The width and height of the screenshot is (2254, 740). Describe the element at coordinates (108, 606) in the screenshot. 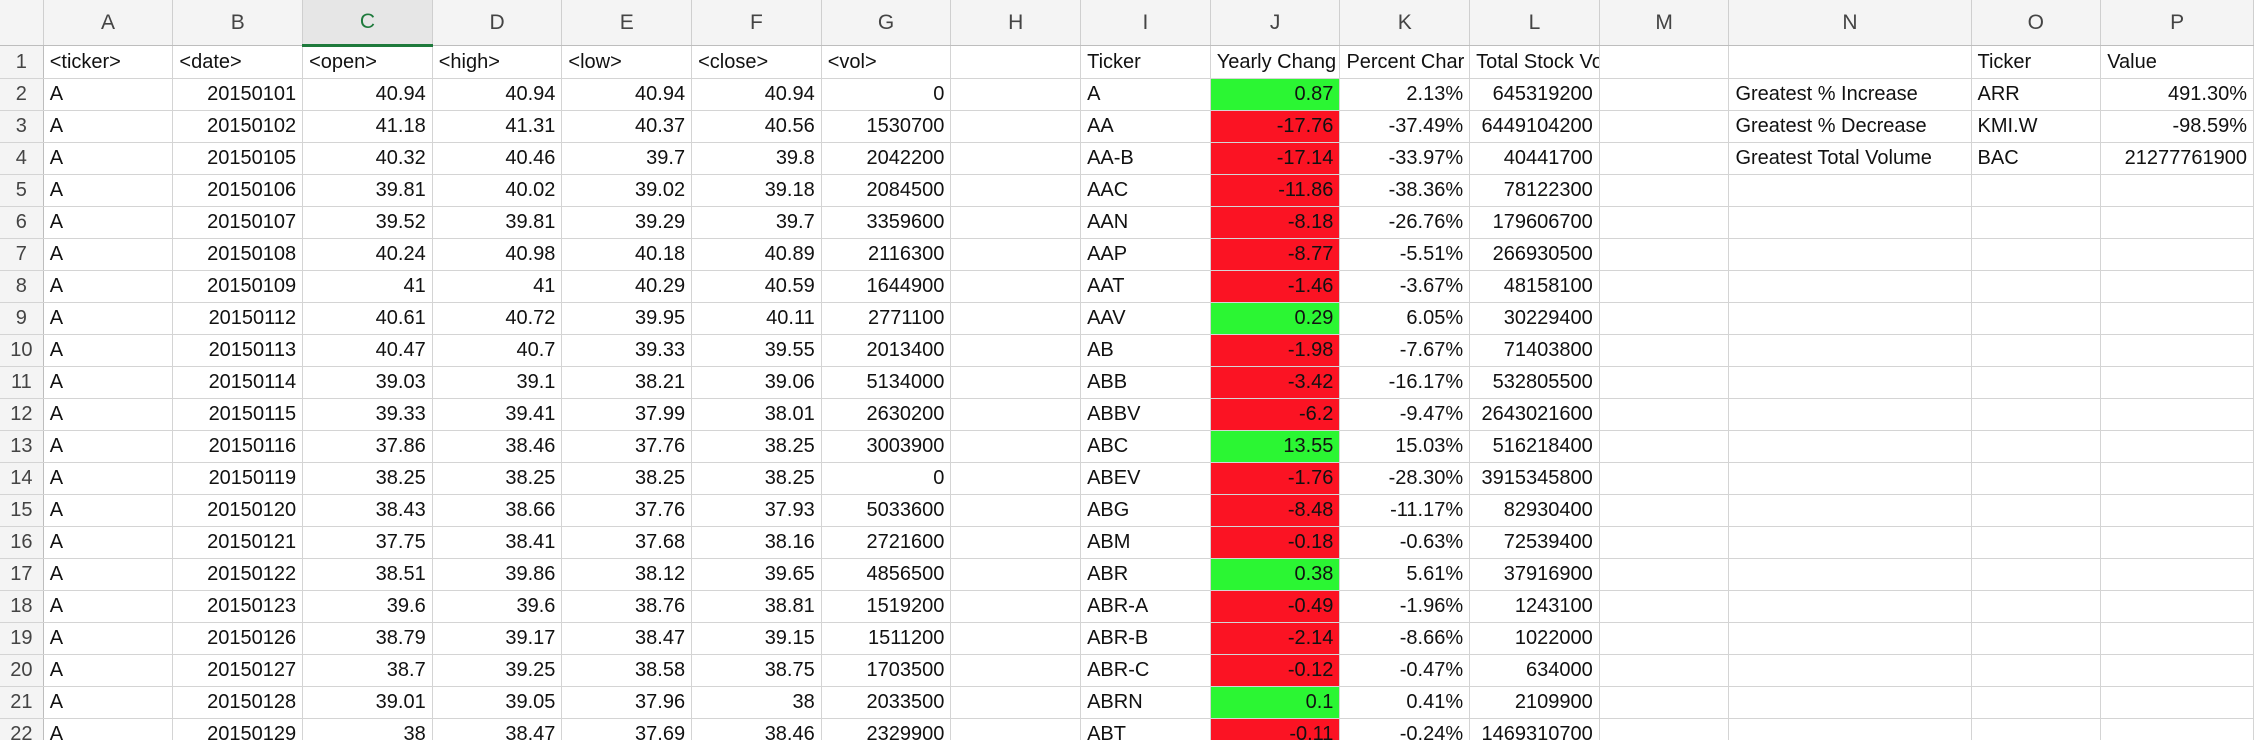

I see `cell-a18: A` at that location.